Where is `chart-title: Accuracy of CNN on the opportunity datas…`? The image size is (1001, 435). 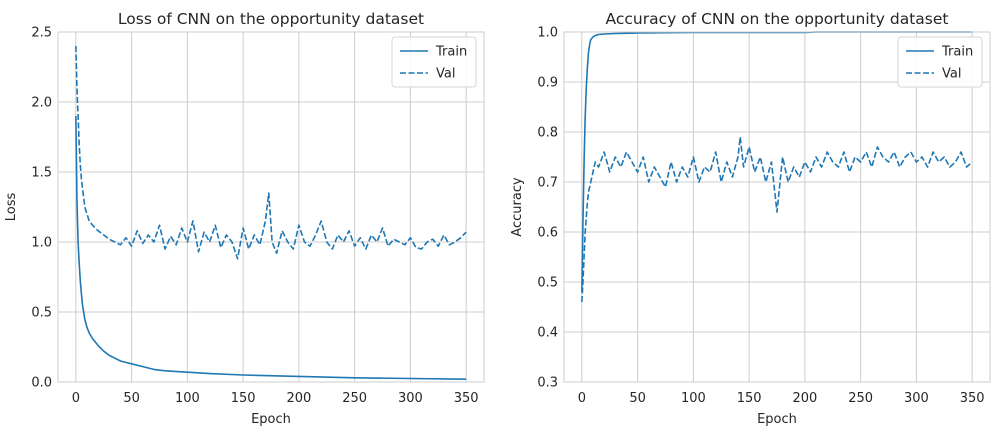 chart-title: Accuracy of CNN on the opportunity datas… is located at coordinates (777, 19).